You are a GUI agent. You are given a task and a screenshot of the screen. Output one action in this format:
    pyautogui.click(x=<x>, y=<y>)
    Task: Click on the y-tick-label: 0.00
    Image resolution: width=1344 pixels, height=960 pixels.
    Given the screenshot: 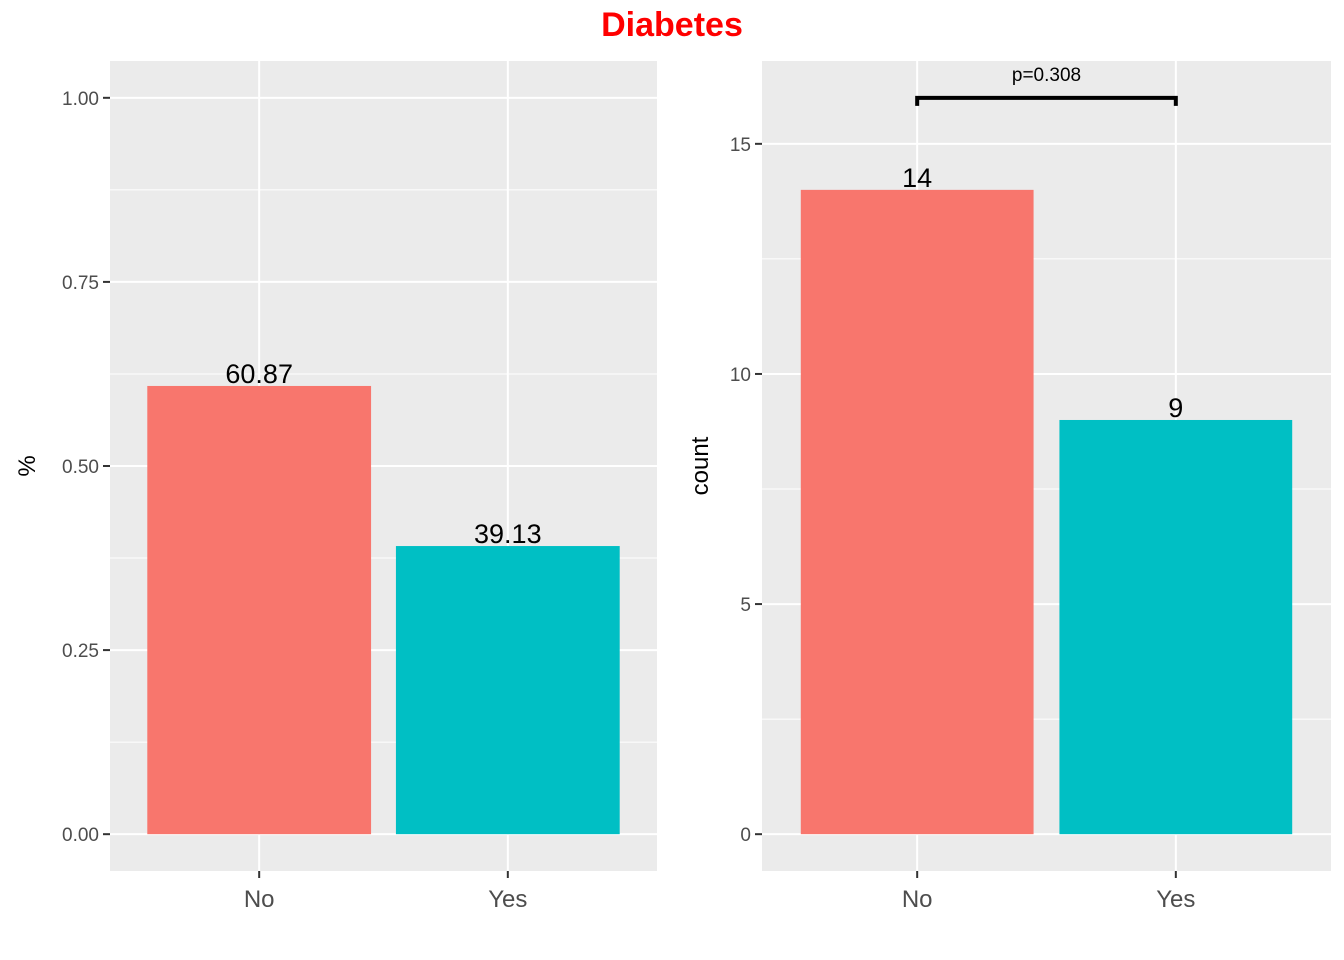 What is the action you would take?
    pyautogui.click(x=80, y=835)
    